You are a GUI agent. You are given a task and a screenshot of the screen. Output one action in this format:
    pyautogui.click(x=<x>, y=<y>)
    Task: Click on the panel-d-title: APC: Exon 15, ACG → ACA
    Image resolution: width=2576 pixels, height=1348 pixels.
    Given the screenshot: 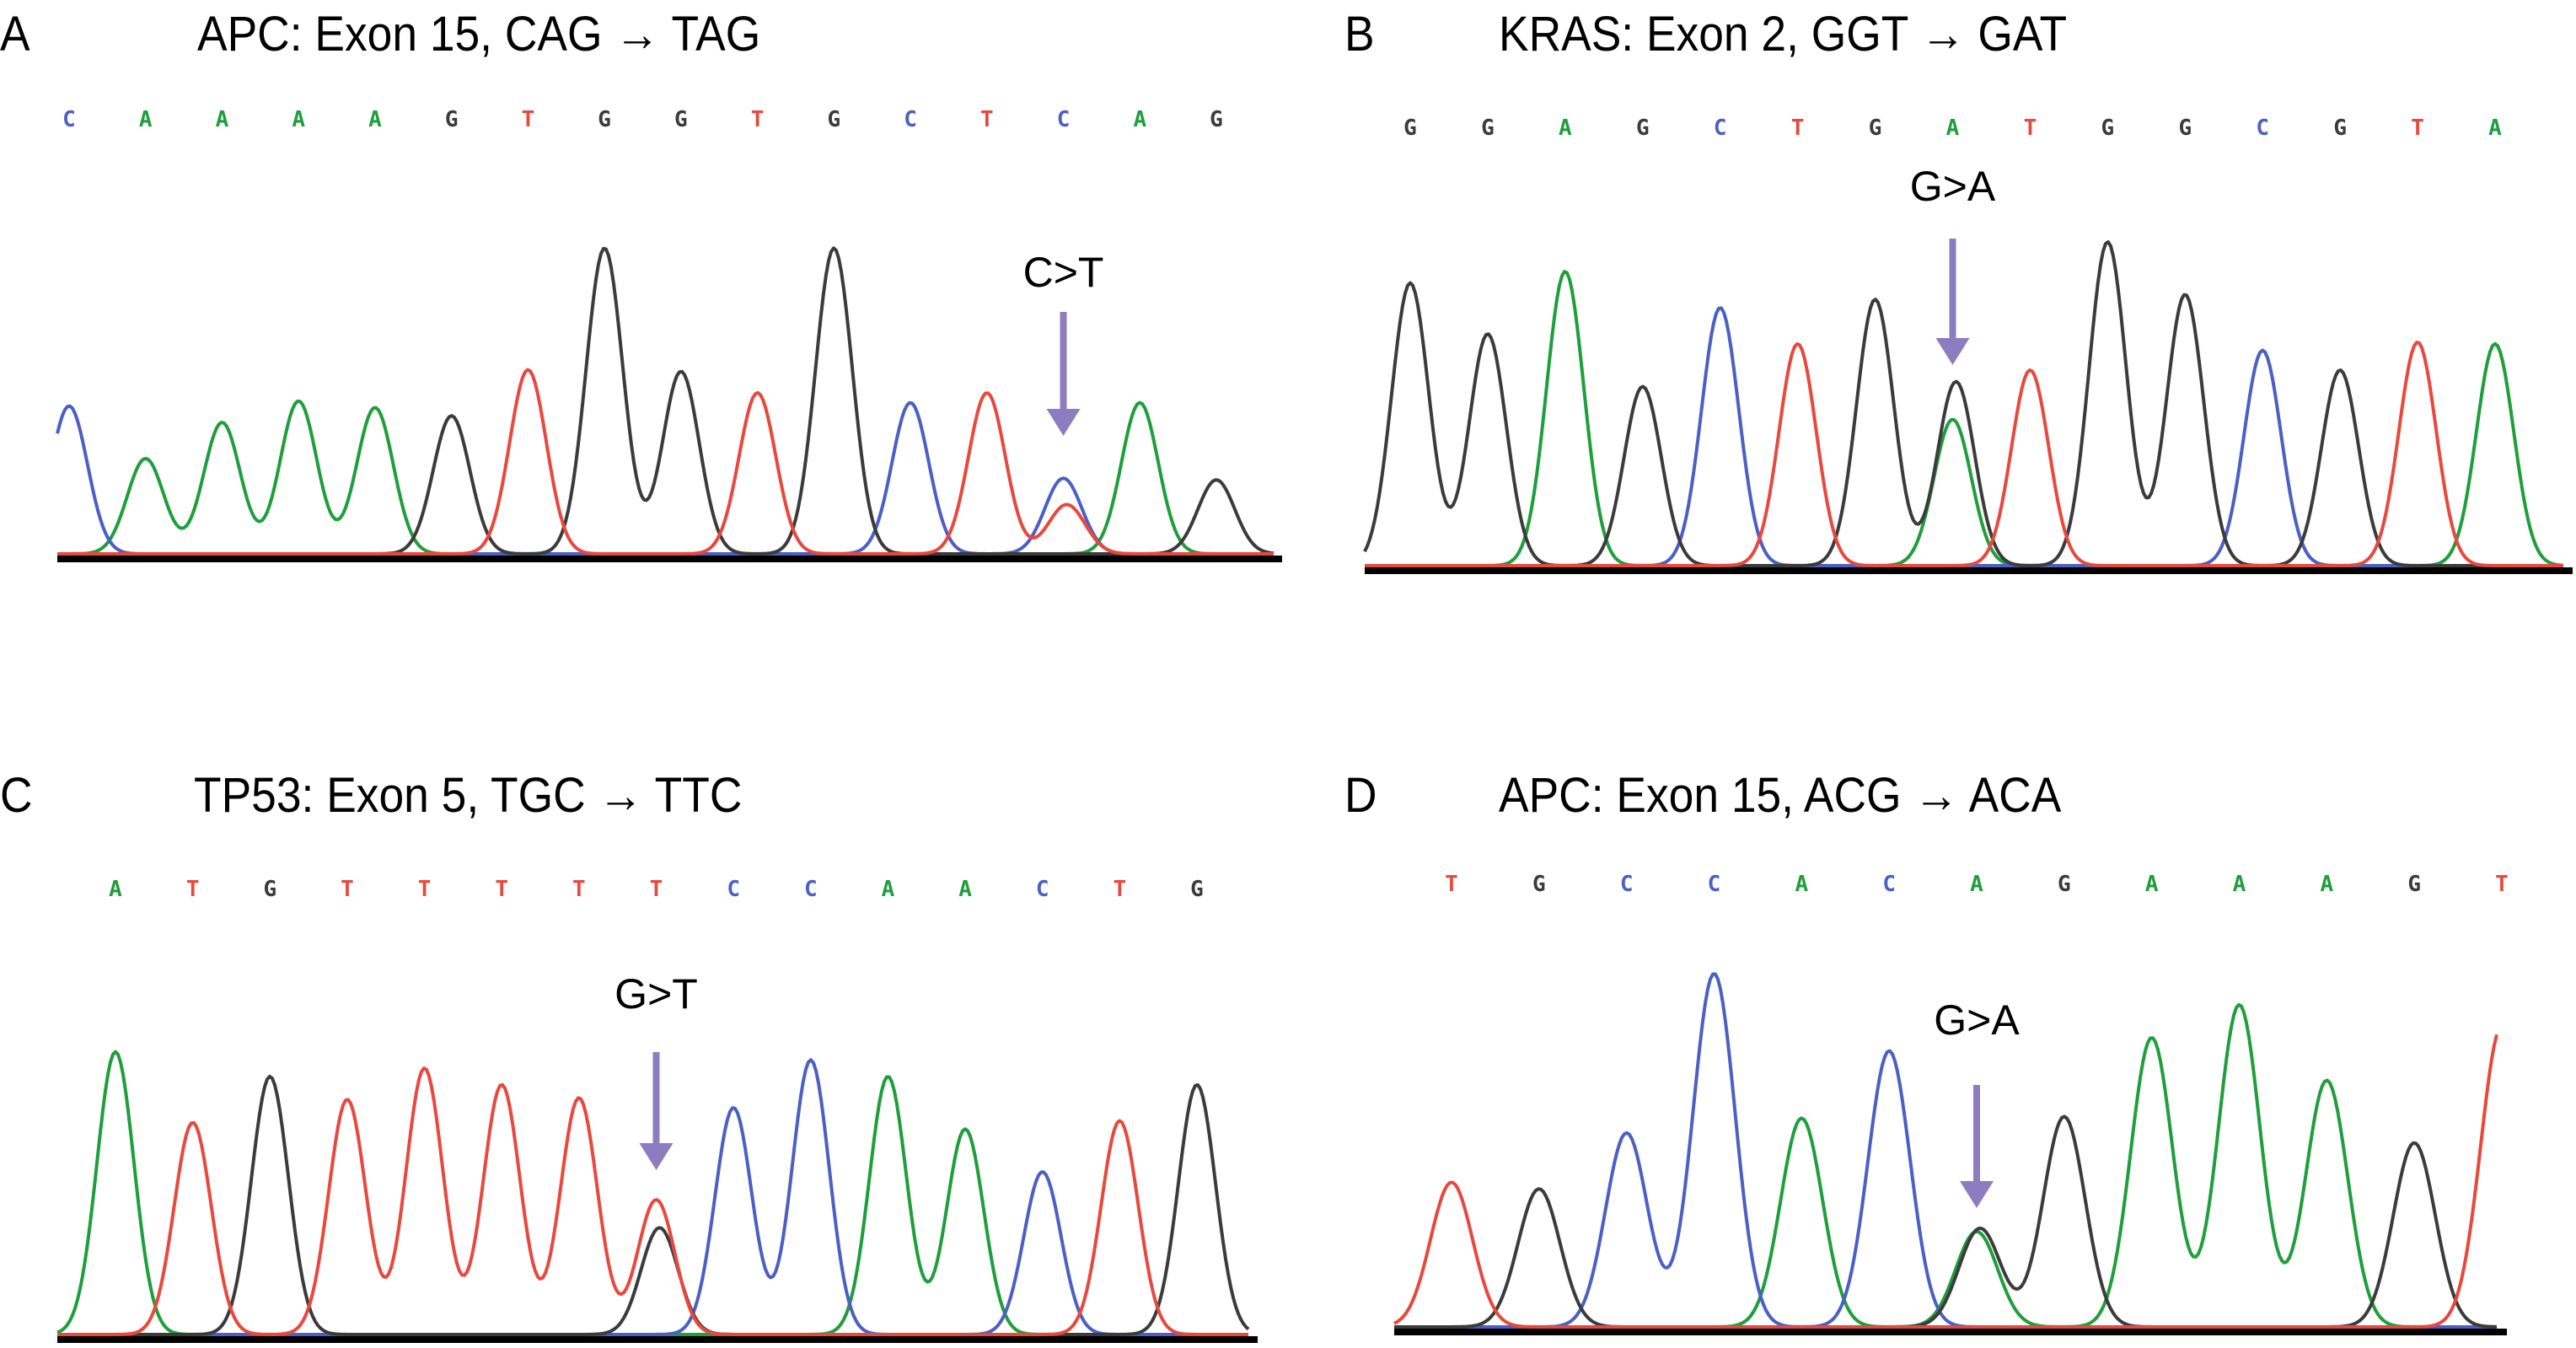 What is the action you would take?
    pyautogui.click(x=1780, y=796)
    